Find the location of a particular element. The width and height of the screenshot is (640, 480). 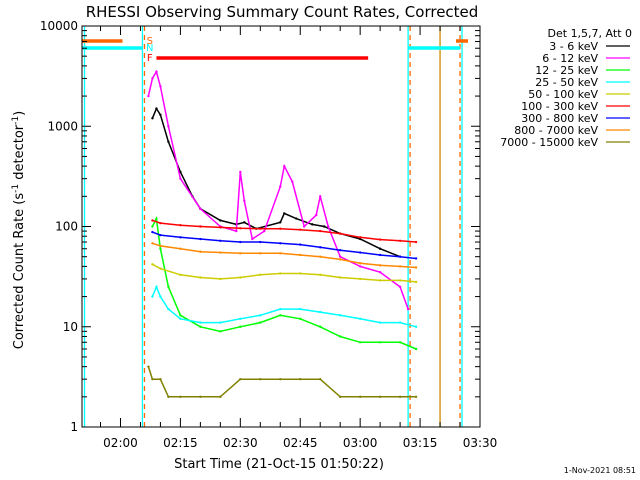

timestamp: 1-Nov-2021 08:51 is located at coordinates (600, 470).